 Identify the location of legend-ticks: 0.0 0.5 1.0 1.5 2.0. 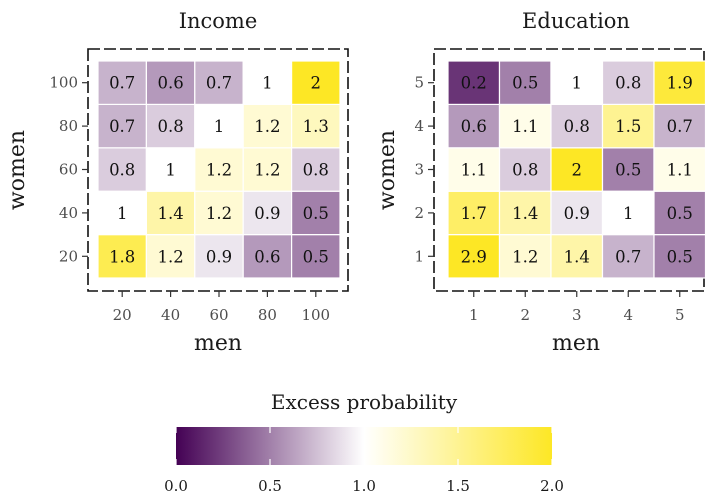
(364, 461).